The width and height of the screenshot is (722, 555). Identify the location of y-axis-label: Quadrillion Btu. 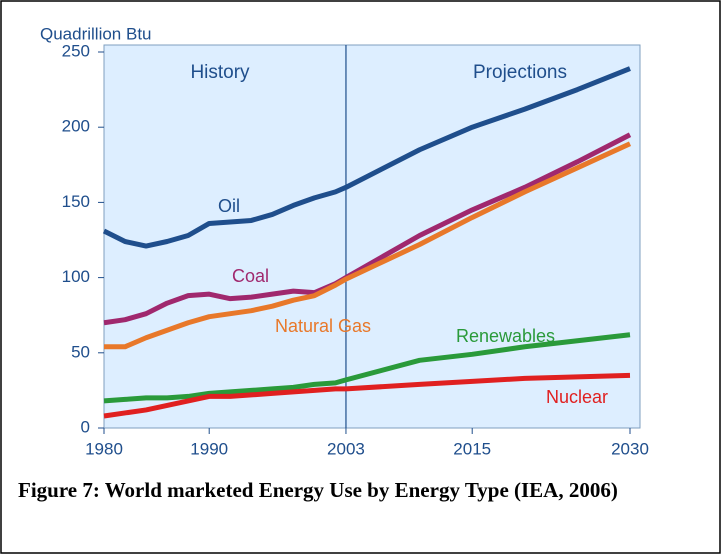
(96, 33).